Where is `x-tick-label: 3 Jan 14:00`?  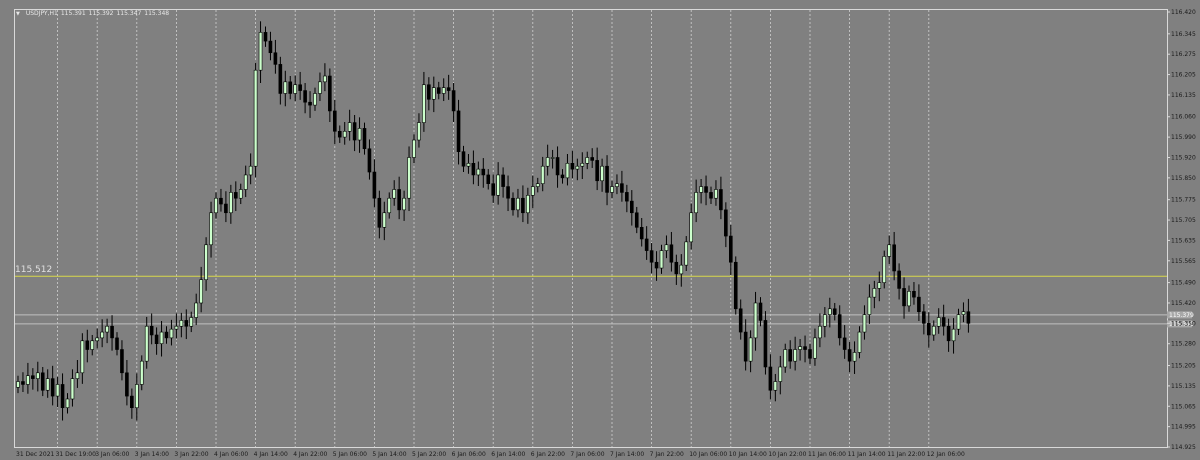
x-tick-label: 3 Jan 14:00 is located at coordinates (152, 454).